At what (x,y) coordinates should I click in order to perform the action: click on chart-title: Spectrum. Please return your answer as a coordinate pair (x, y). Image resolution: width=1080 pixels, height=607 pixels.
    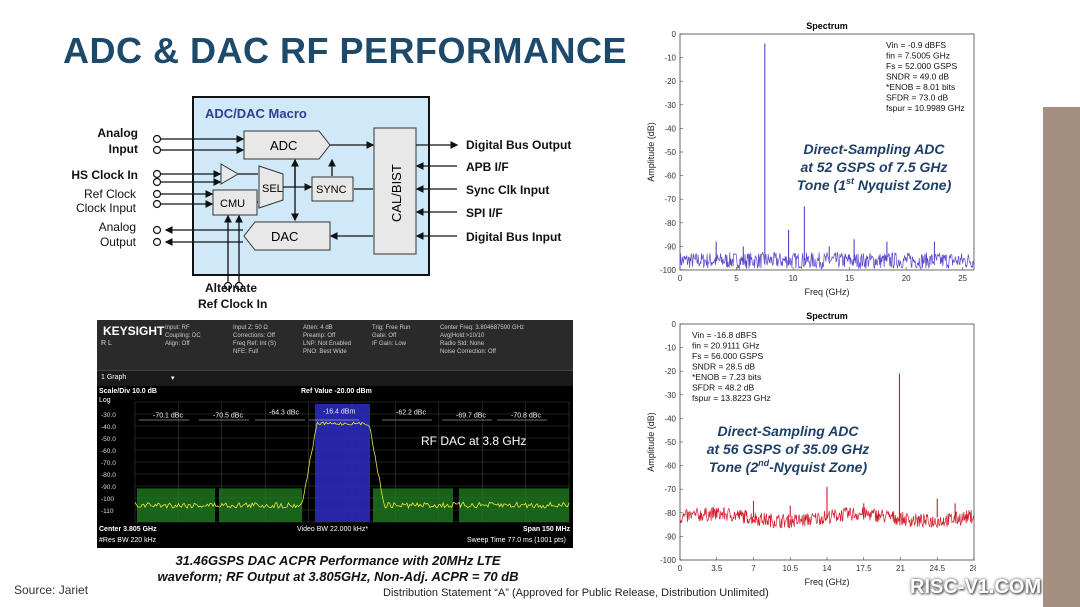
    Looking at the image, I should click on (827, 26).